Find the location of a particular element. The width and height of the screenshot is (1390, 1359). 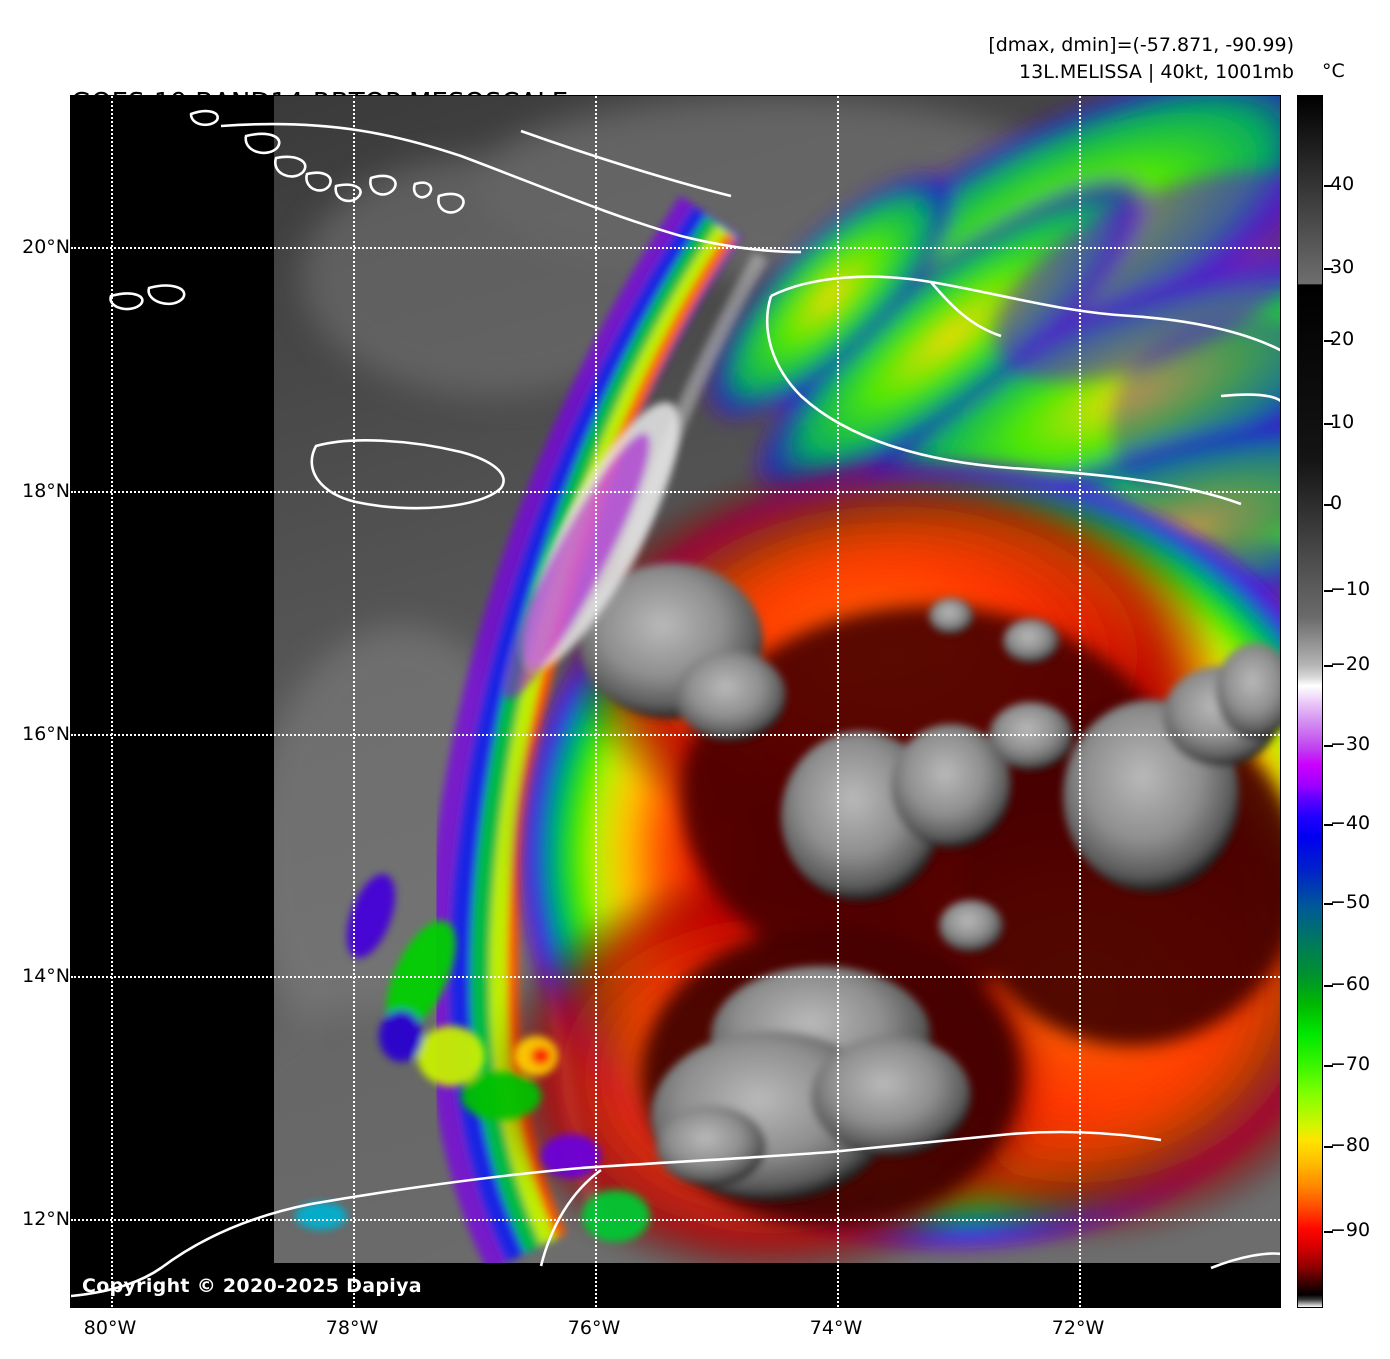

colorbar-tick-label-10: 10 is located at coordinates (1342, 422).